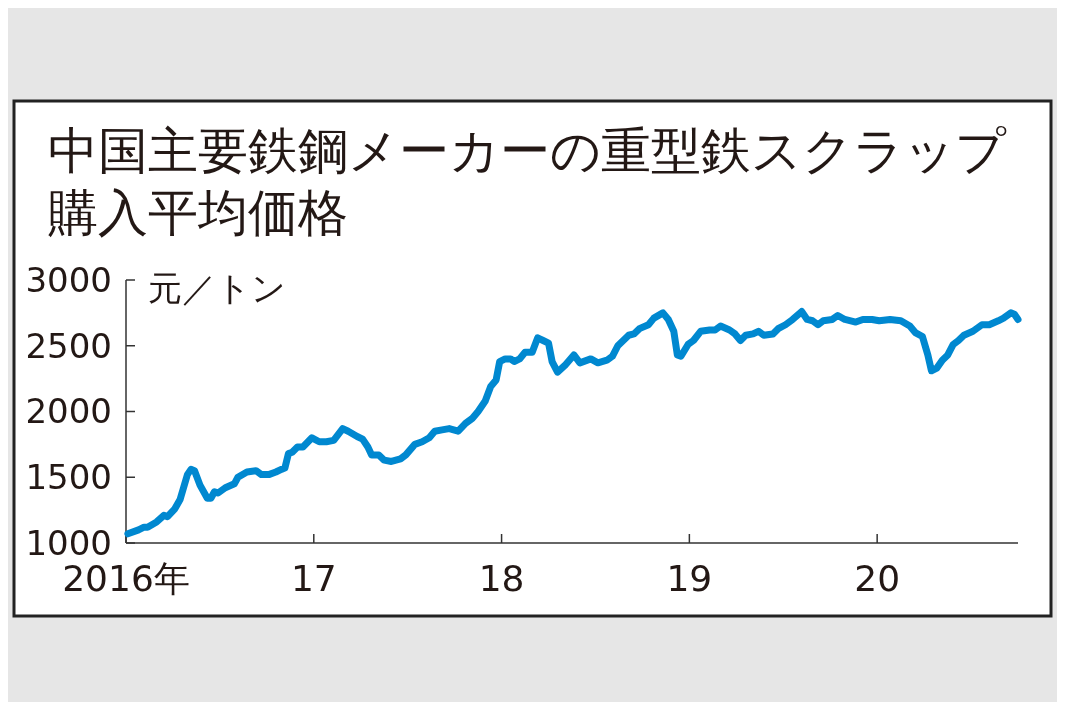  I want to click on y-tick-label: 2500, so click(68, 345).